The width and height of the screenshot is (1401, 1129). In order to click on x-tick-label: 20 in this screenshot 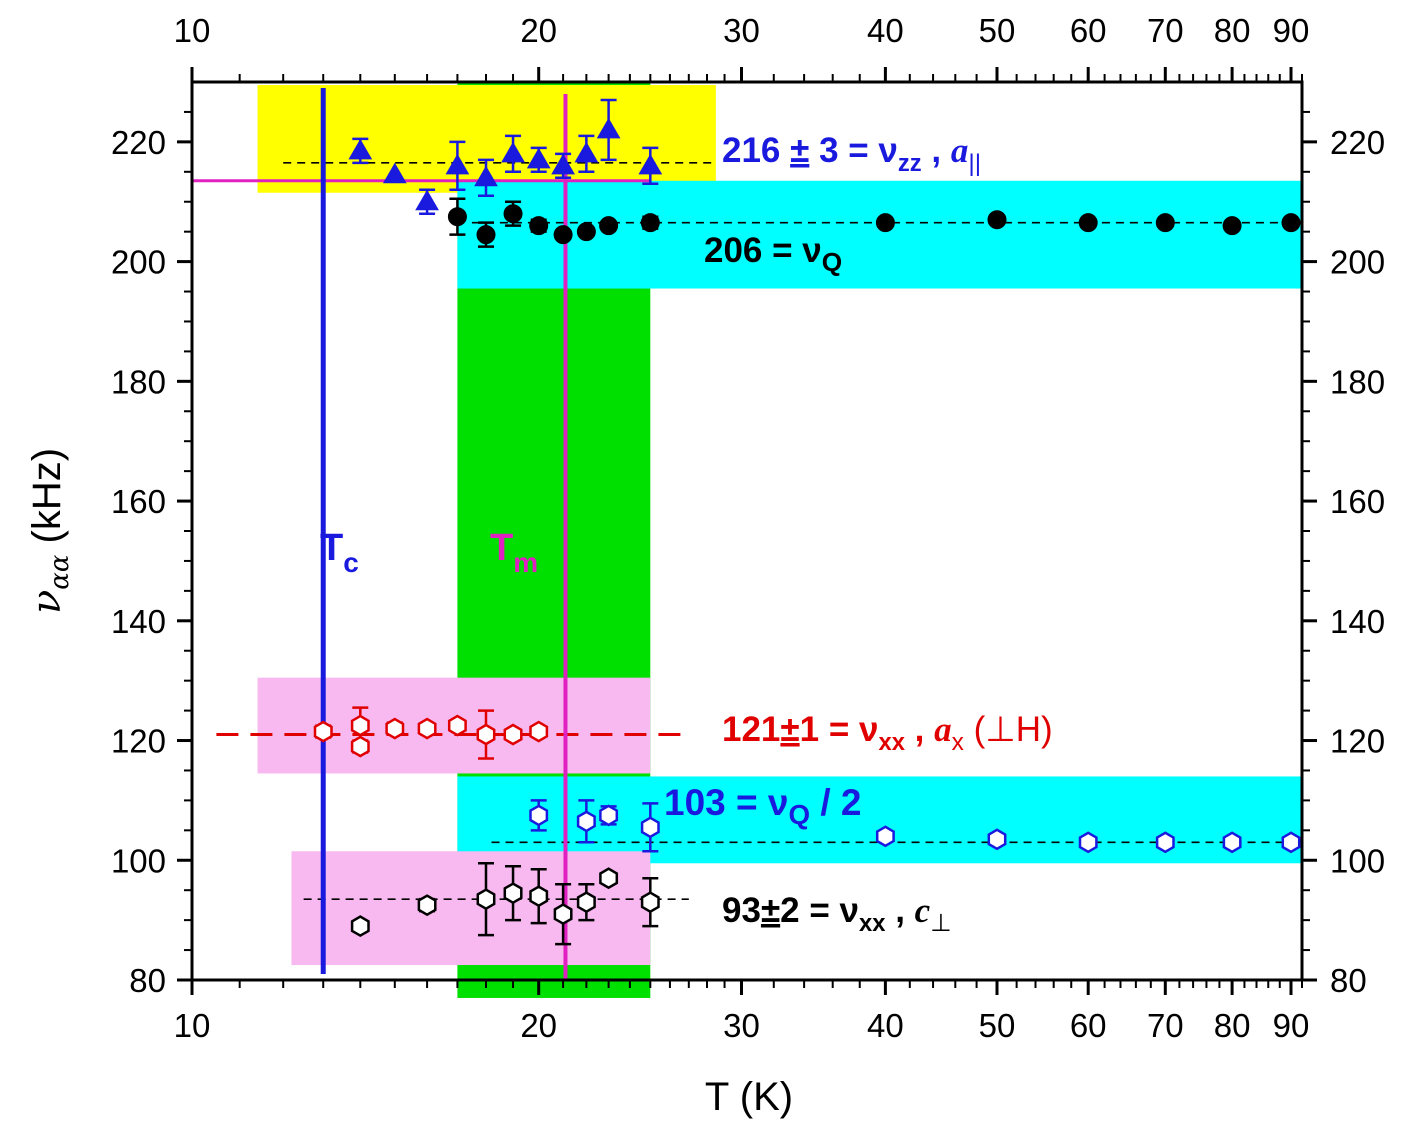, I will do `click(538, 1025)`.